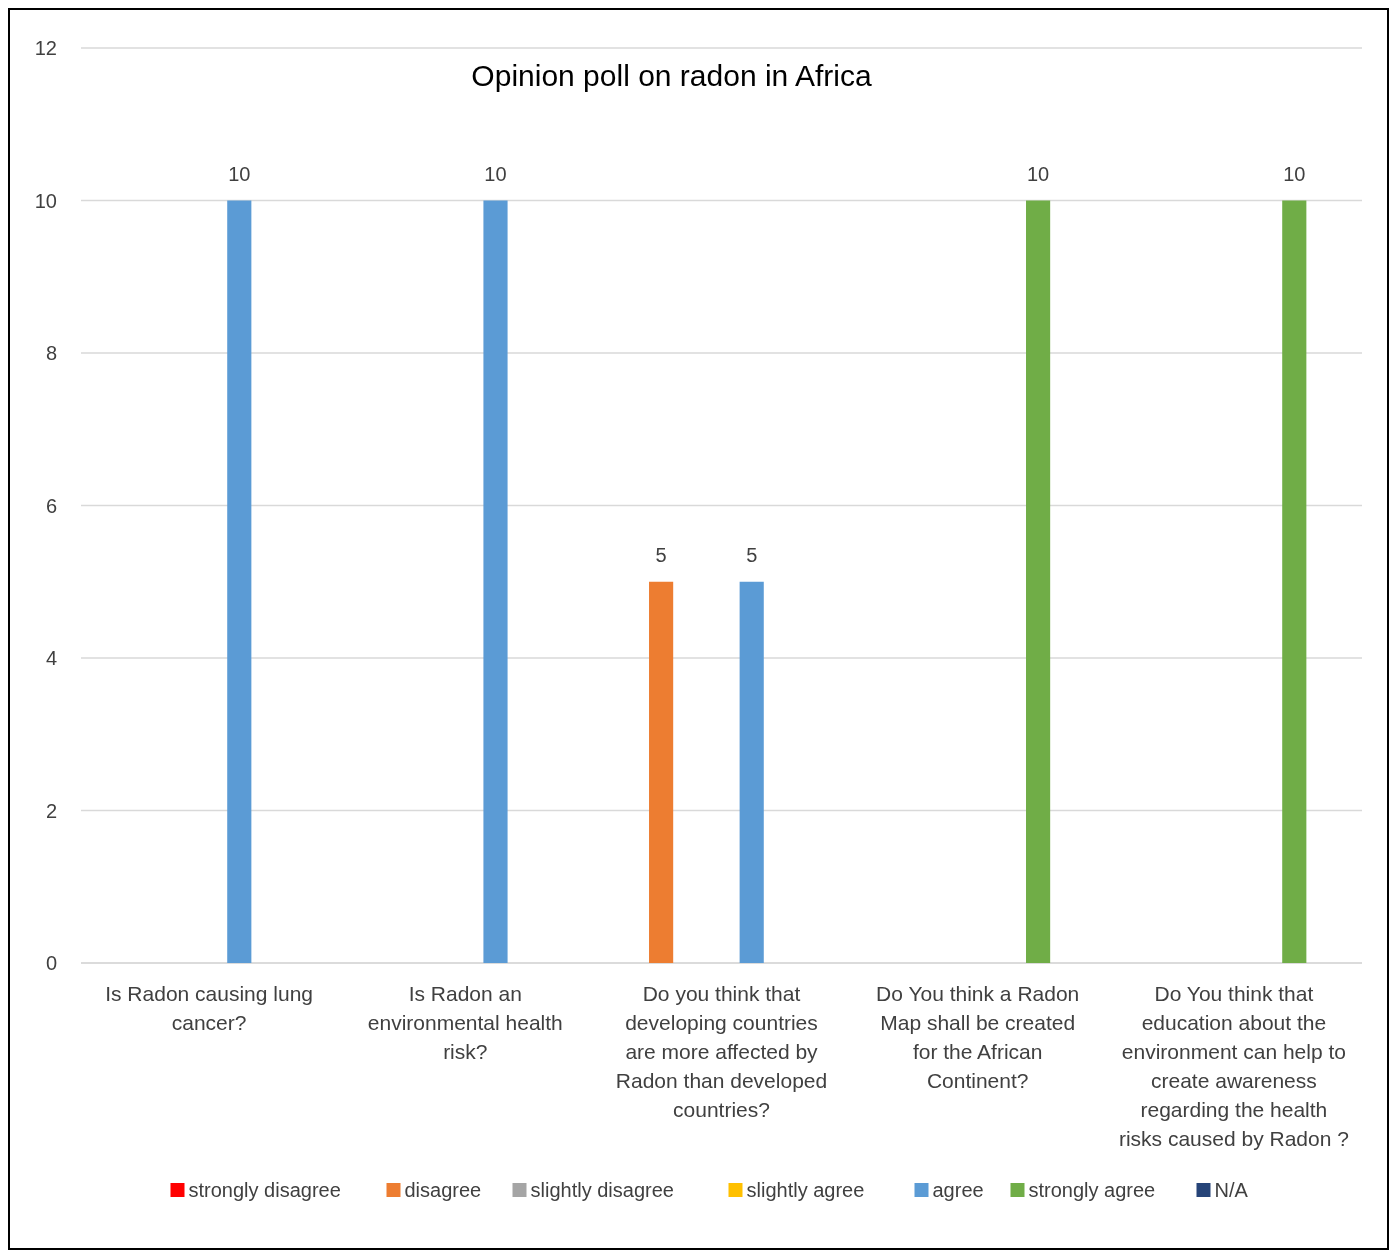 This screenshot has height=1258, width=1397. I want to click on legend-label: N/A, so click(1231, 1190).